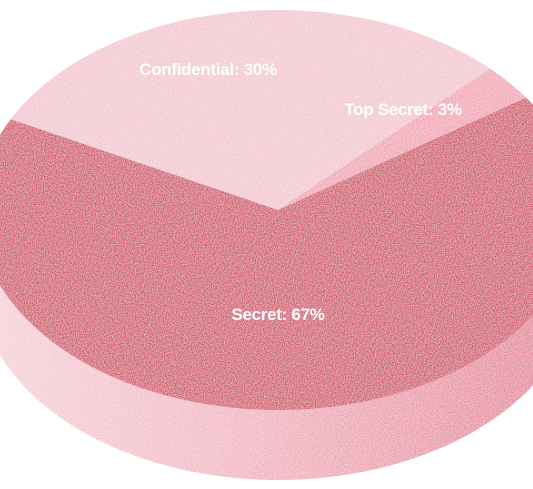 This screenshot has width=533, height=489. Describe the element at coordinates (277, 314) in the screenshot. I see `slice-label-secret: Secret: 67%` at that location.